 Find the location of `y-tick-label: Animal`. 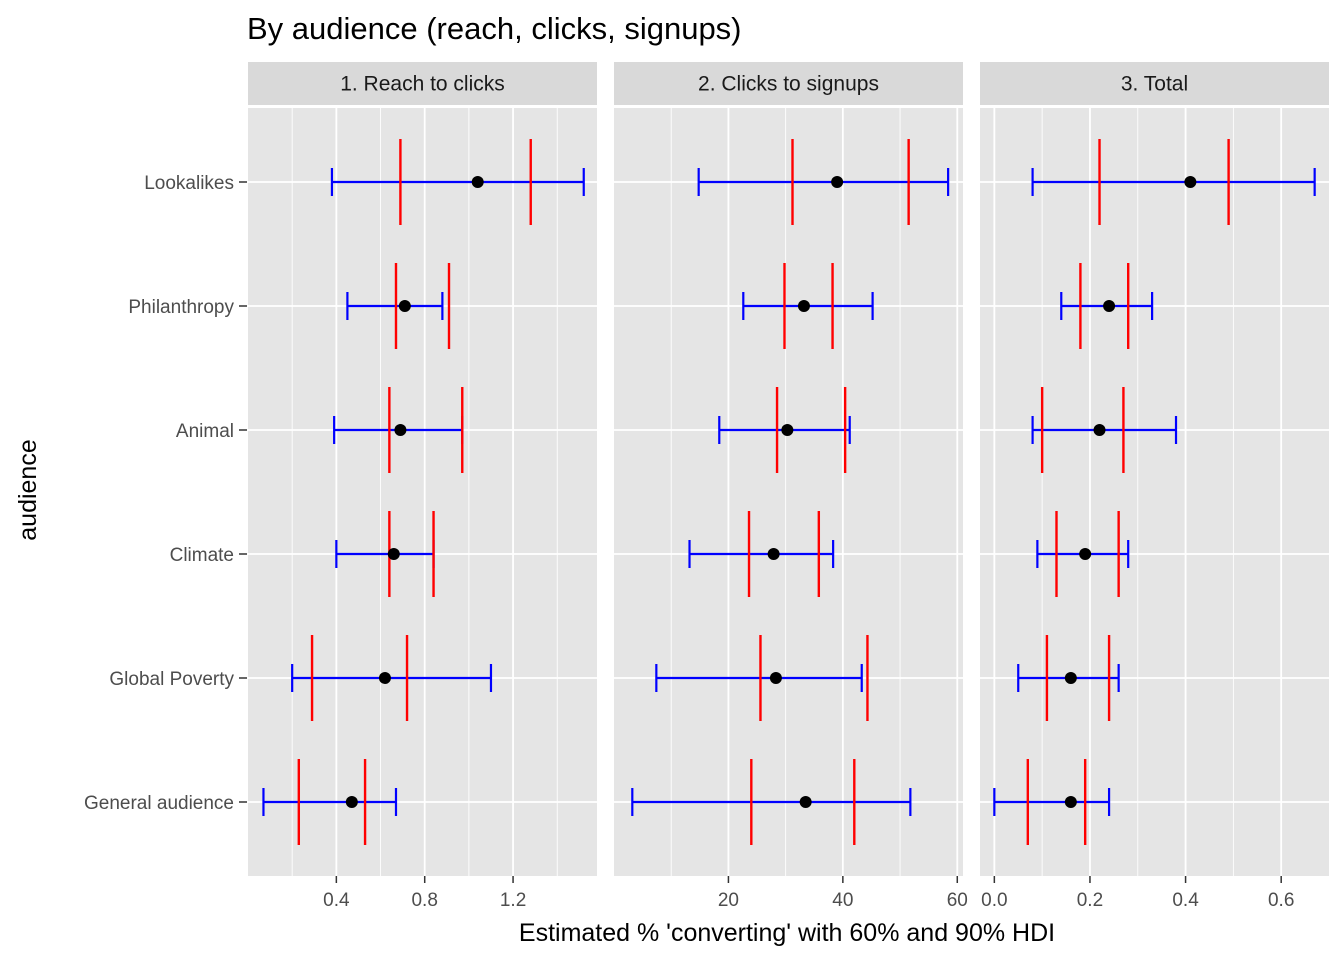

y-tick-label: Animal is located at coordinates (205, 431).